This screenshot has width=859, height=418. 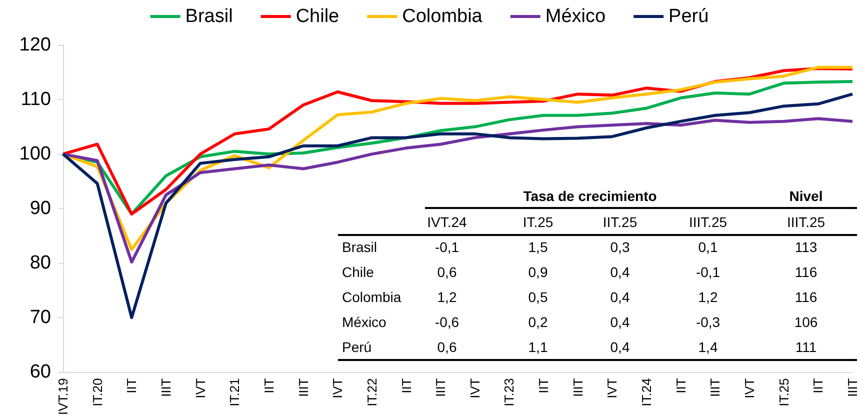 What do you see at coordinates (646, 392) in the screenshot?
I see `x-tick-label: IT.24` at bounding box center [646, 392].